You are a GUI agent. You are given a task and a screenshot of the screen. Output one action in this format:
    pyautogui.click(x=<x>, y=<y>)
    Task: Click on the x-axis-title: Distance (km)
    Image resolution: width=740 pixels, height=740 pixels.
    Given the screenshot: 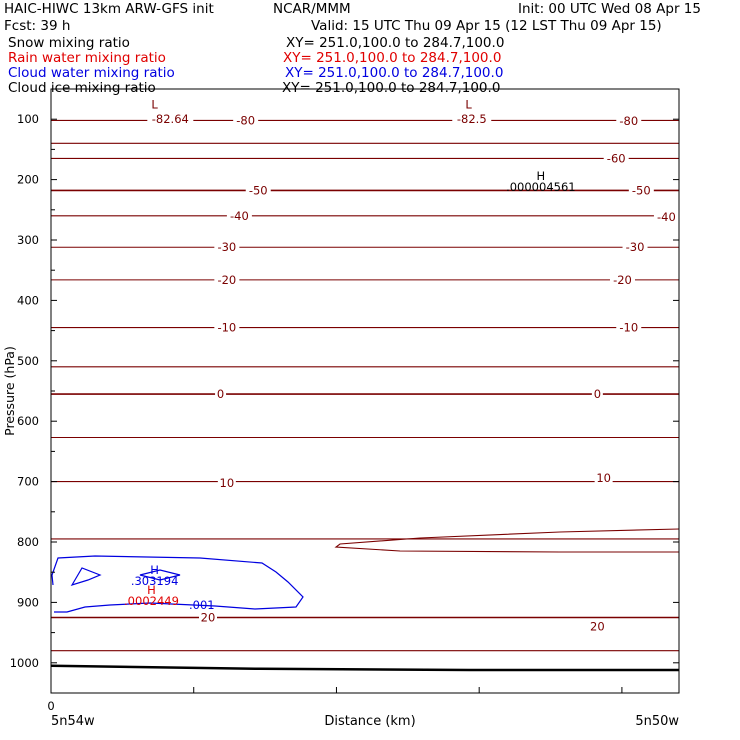 What is the action you would take?
    pyautogui.click(x=369, y=721)
    